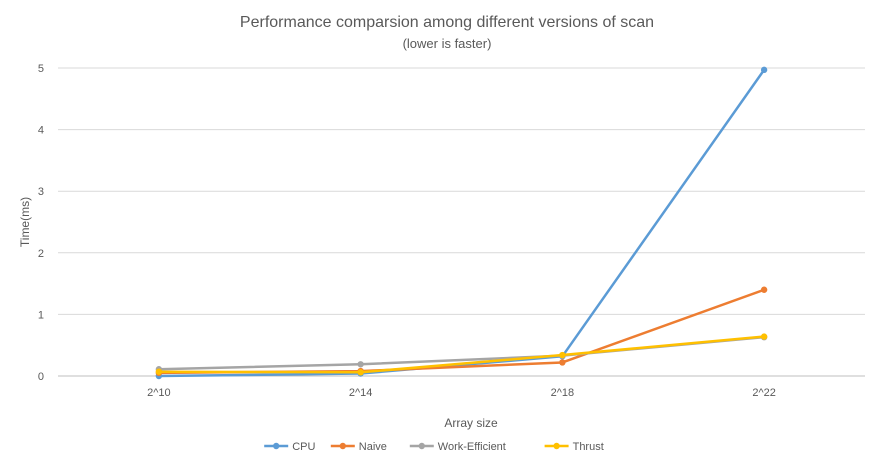 This screenshot has height=465, width=895. I want to click on data-point-work-efficient, so click(360, 364).